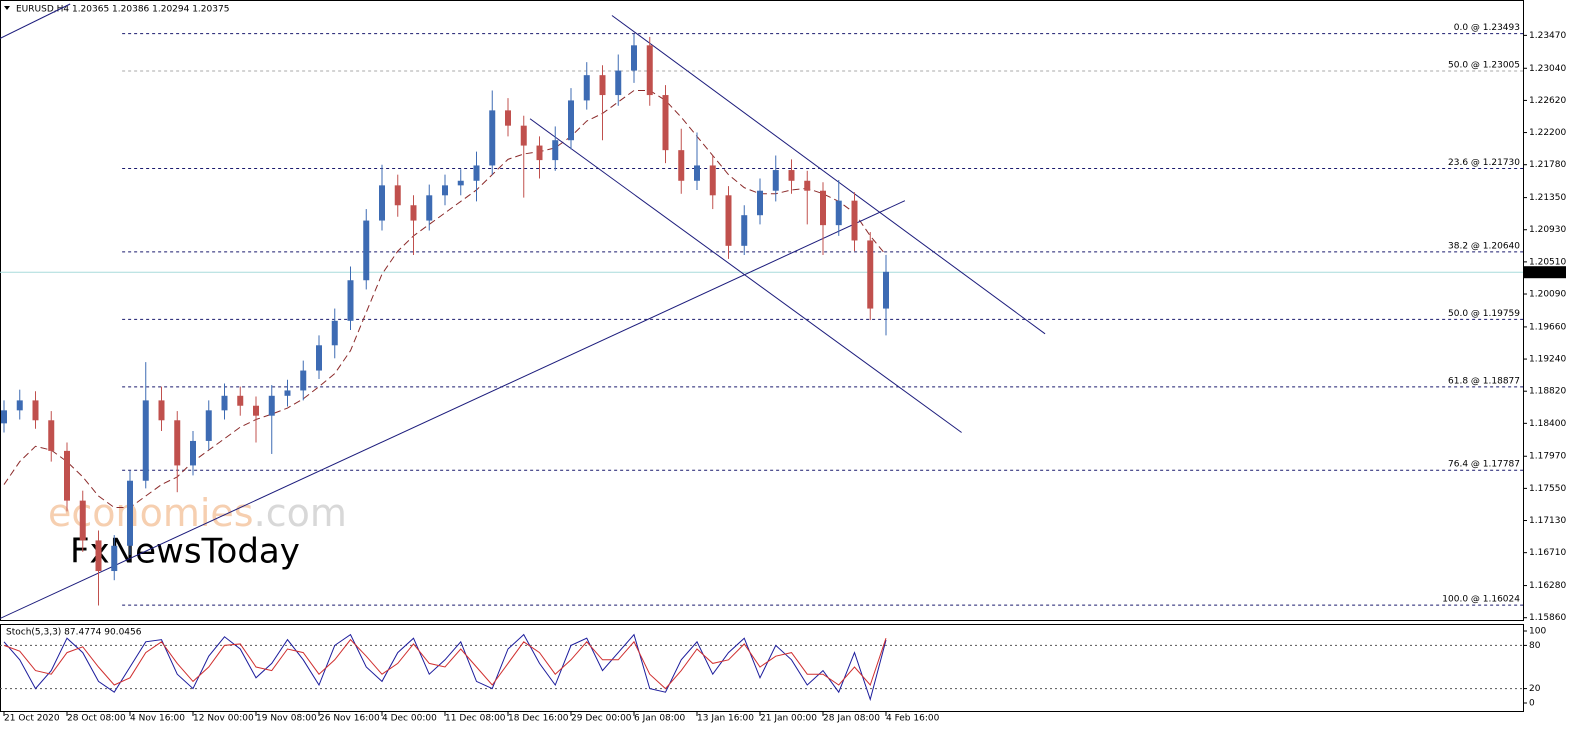  I want to click on y-tick-label: 1.17130, so click(1547, 521).